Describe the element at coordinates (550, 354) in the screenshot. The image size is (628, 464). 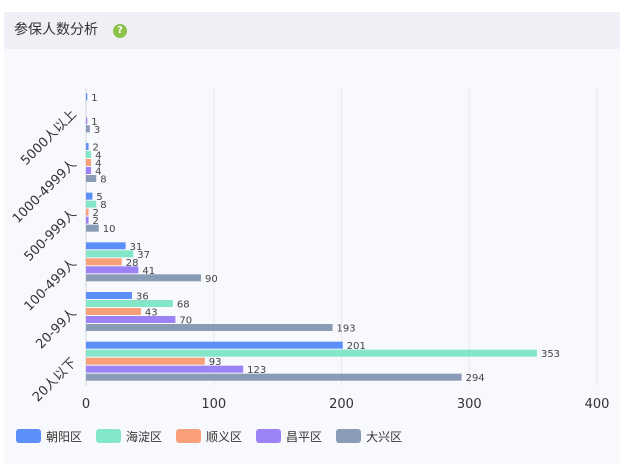
I see `bar-value-label: 353` at that location.